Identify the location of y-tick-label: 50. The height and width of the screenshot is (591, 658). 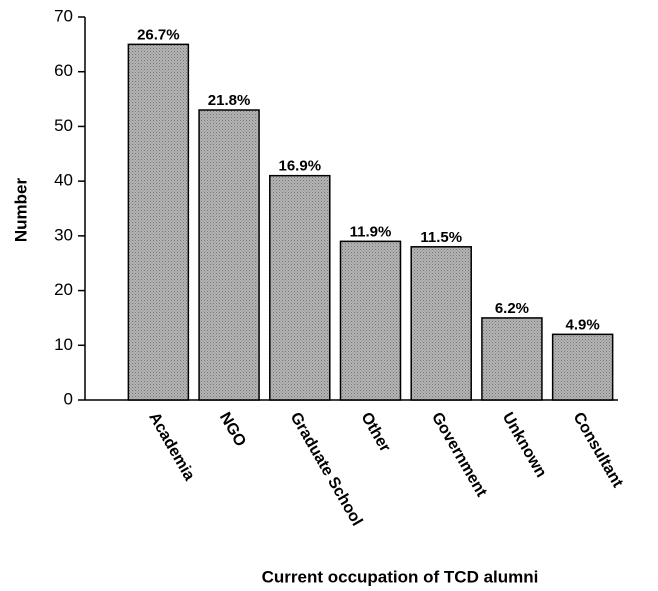
(63, 125).